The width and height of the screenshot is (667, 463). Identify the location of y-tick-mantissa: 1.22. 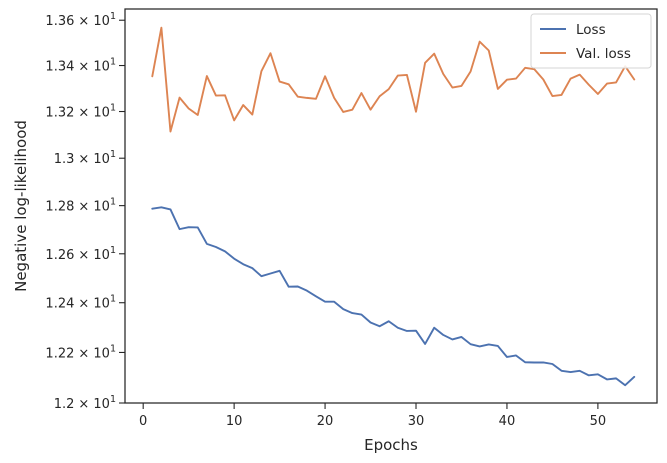
(59, 353).